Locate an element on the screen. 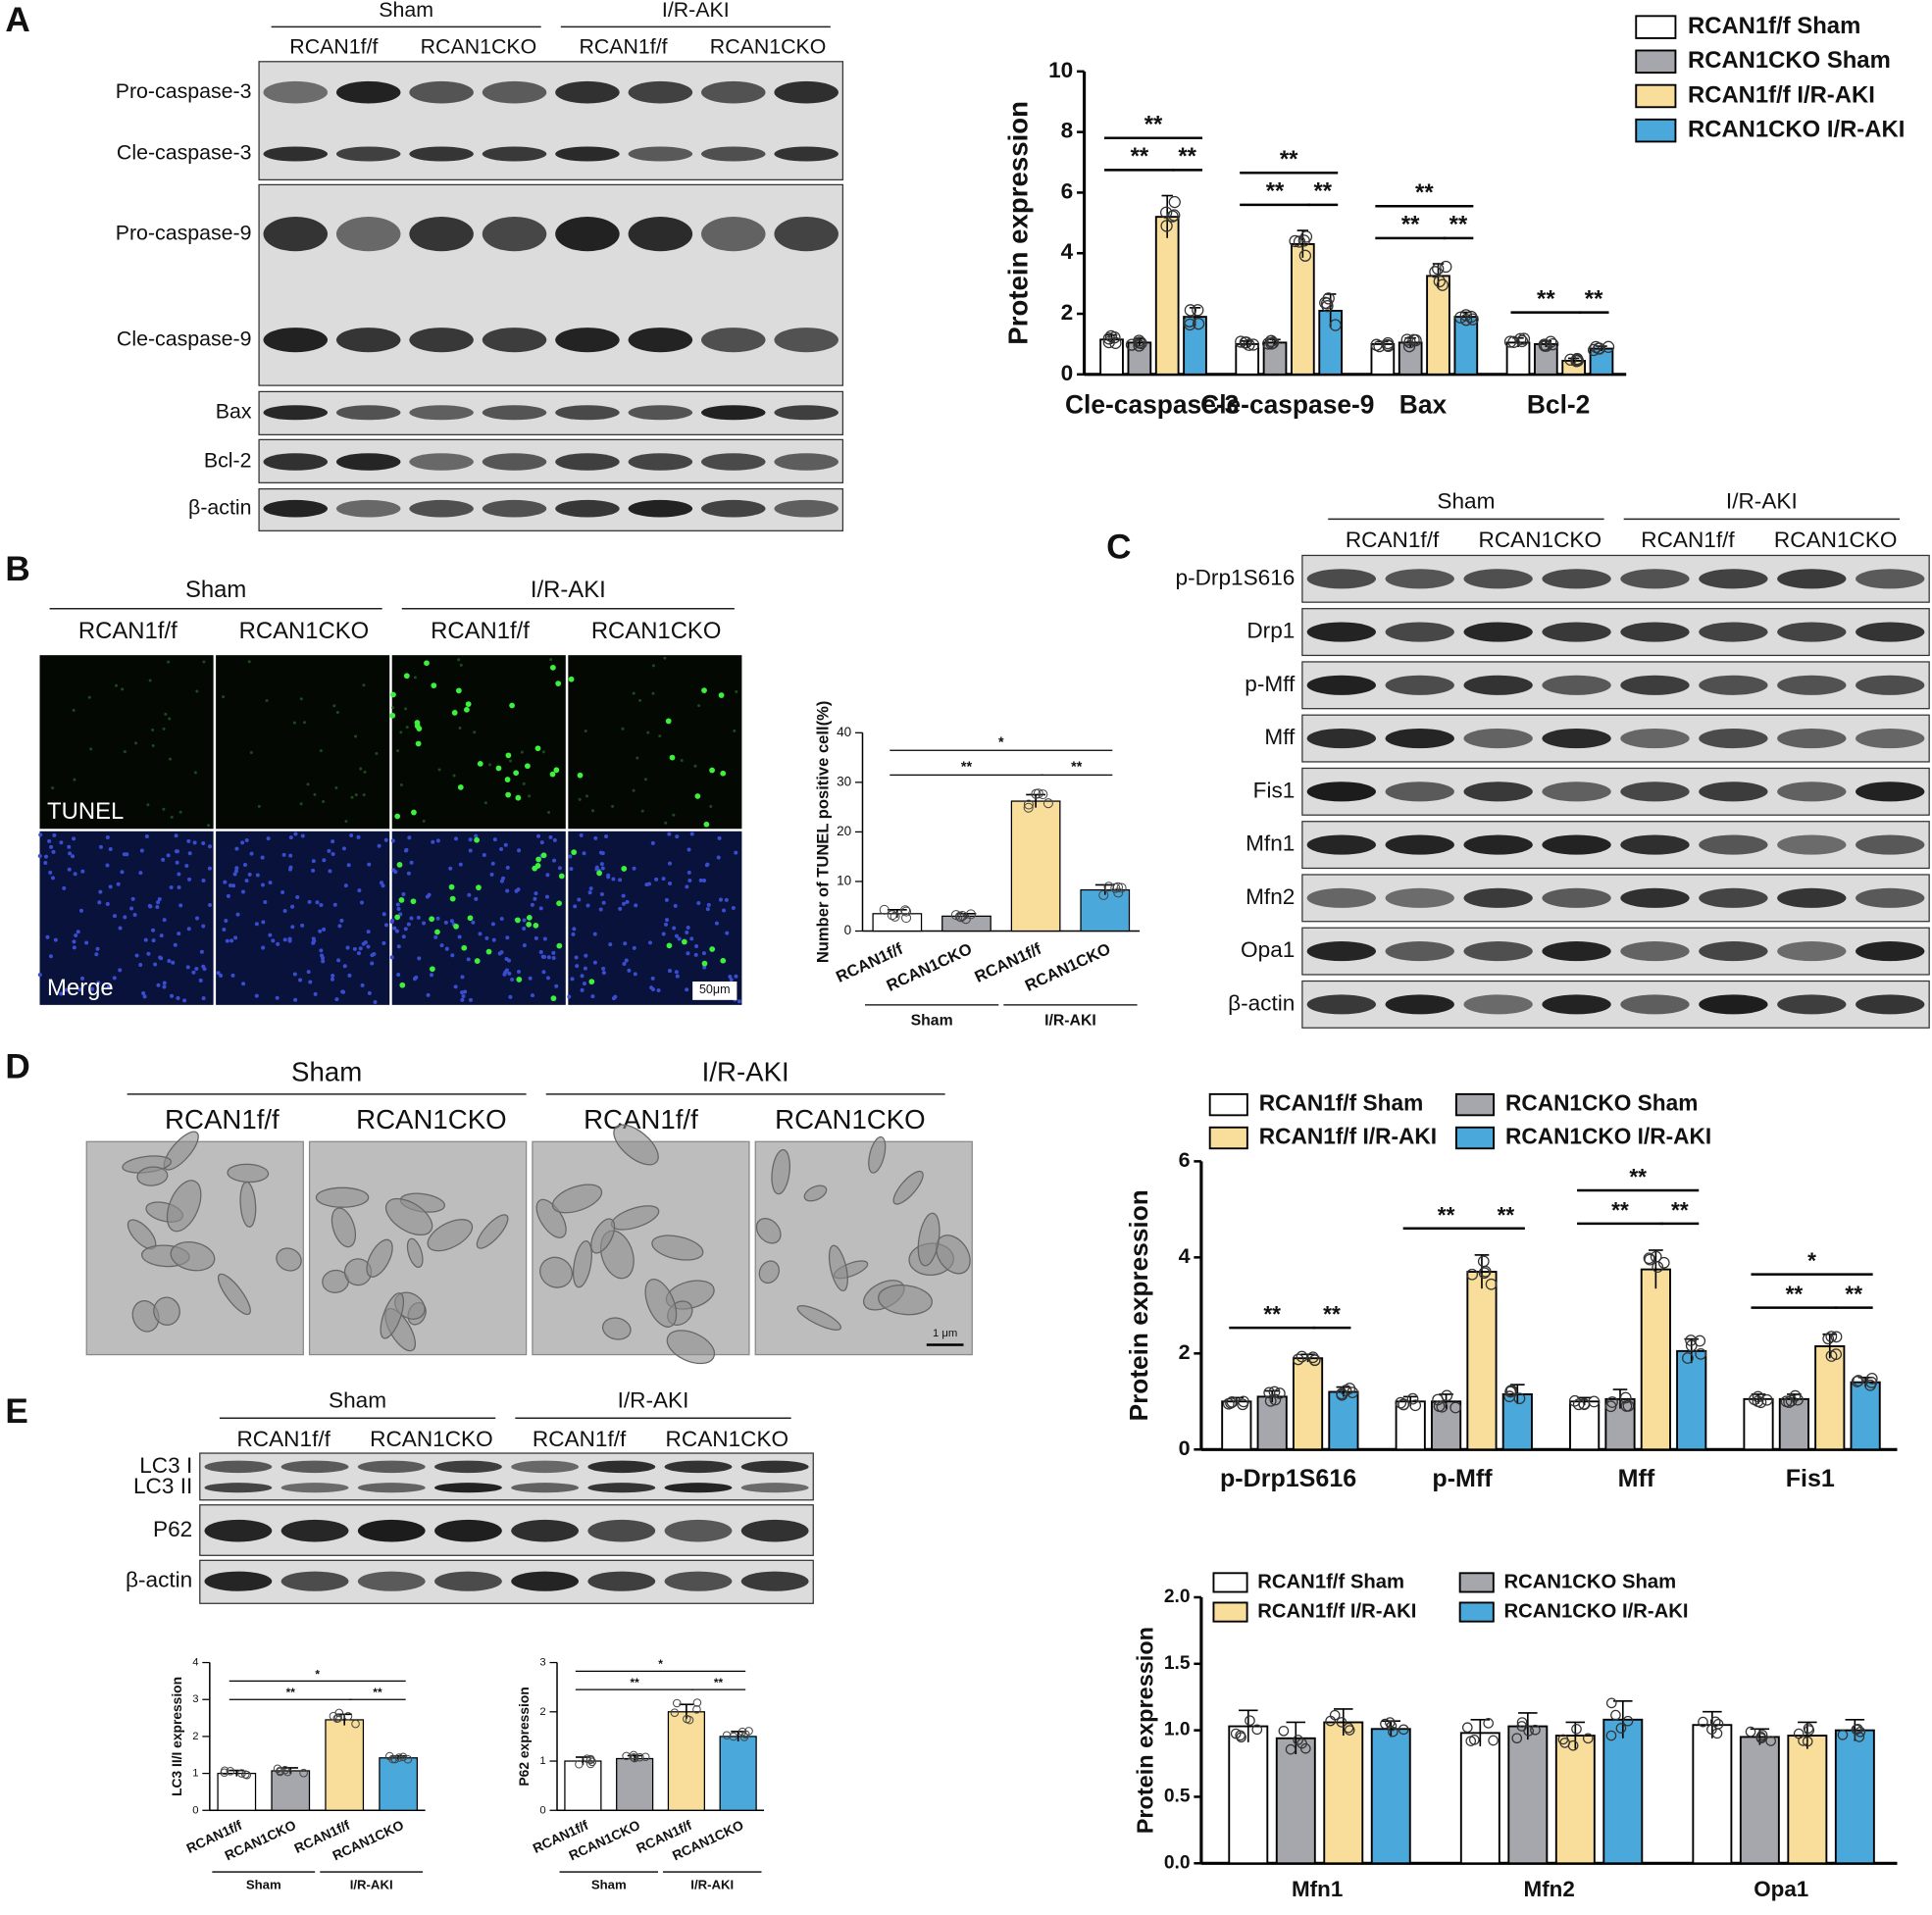 This screenshot has width=1932, height=1915. y-tick-label: 3 is located at coordinates (195, 1699).